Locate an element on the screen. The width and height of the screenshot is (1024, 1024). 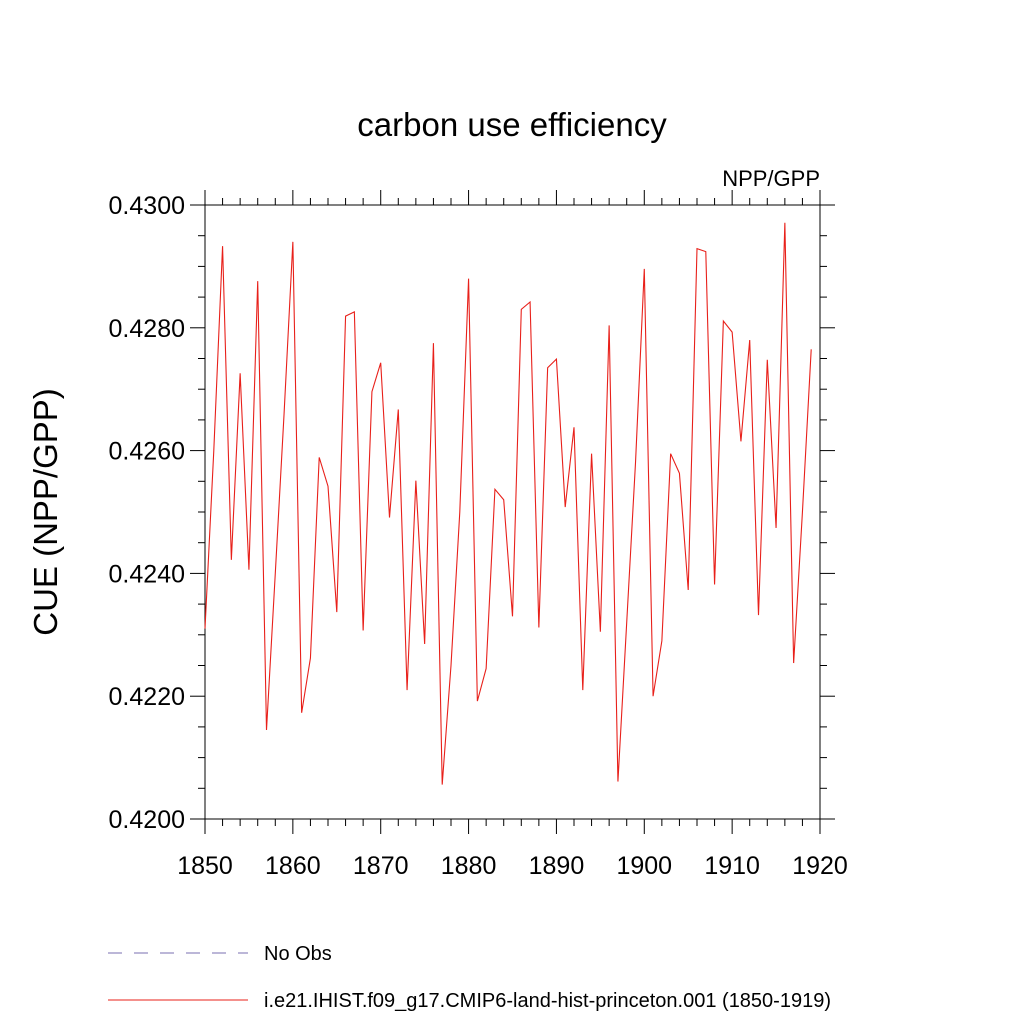
y-tick-label: 0.4200 is located at coordinates (147, 820).